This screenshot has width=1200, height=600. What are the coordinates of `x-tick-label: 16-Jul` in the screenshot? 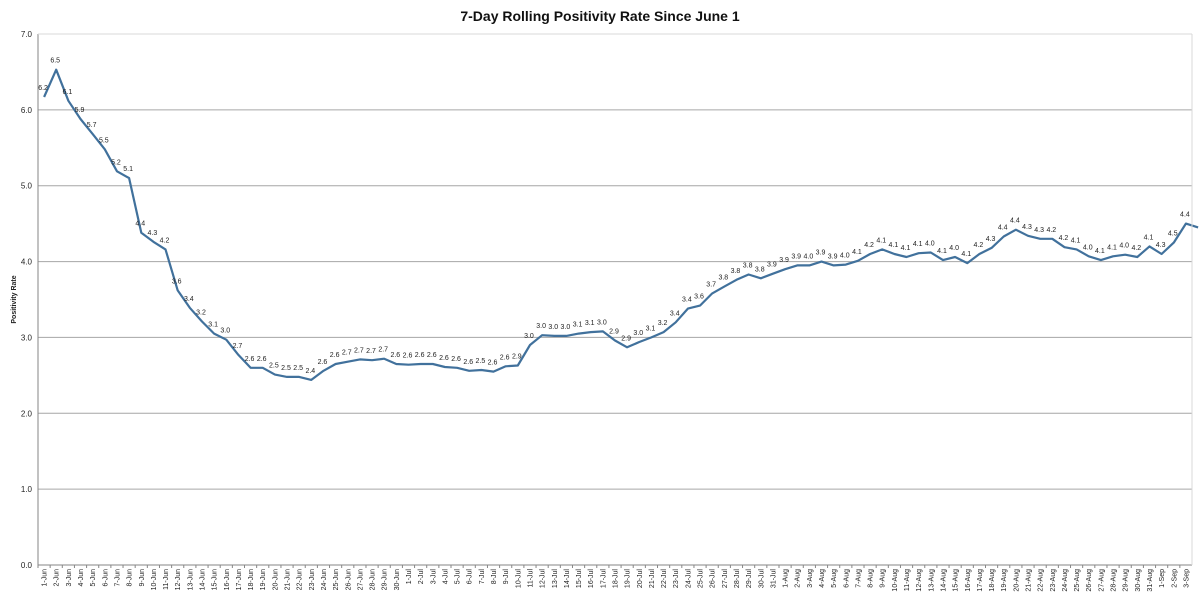 It's located at (591, 579).